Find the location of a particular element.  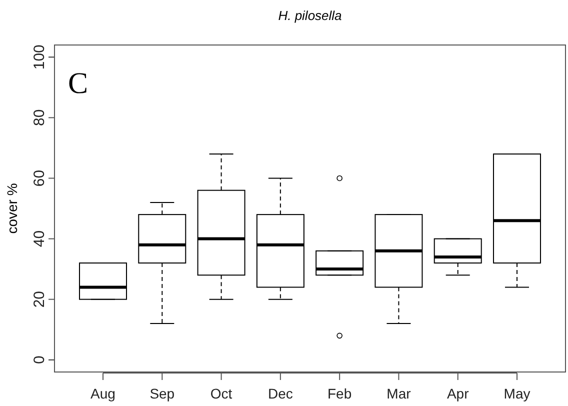

y-tick-label: 80 is located at coordinates (39, 117).